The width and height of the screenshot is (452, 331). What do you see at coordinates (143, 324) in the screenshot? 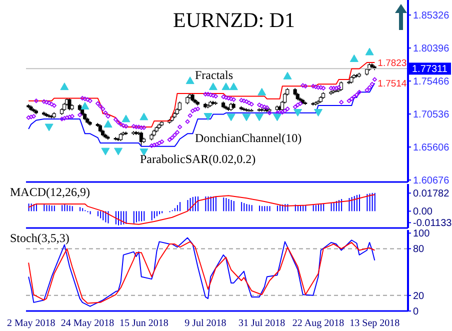
I see `x-tick-label: 15 Jun 2018` at bounding box center [143, 324].